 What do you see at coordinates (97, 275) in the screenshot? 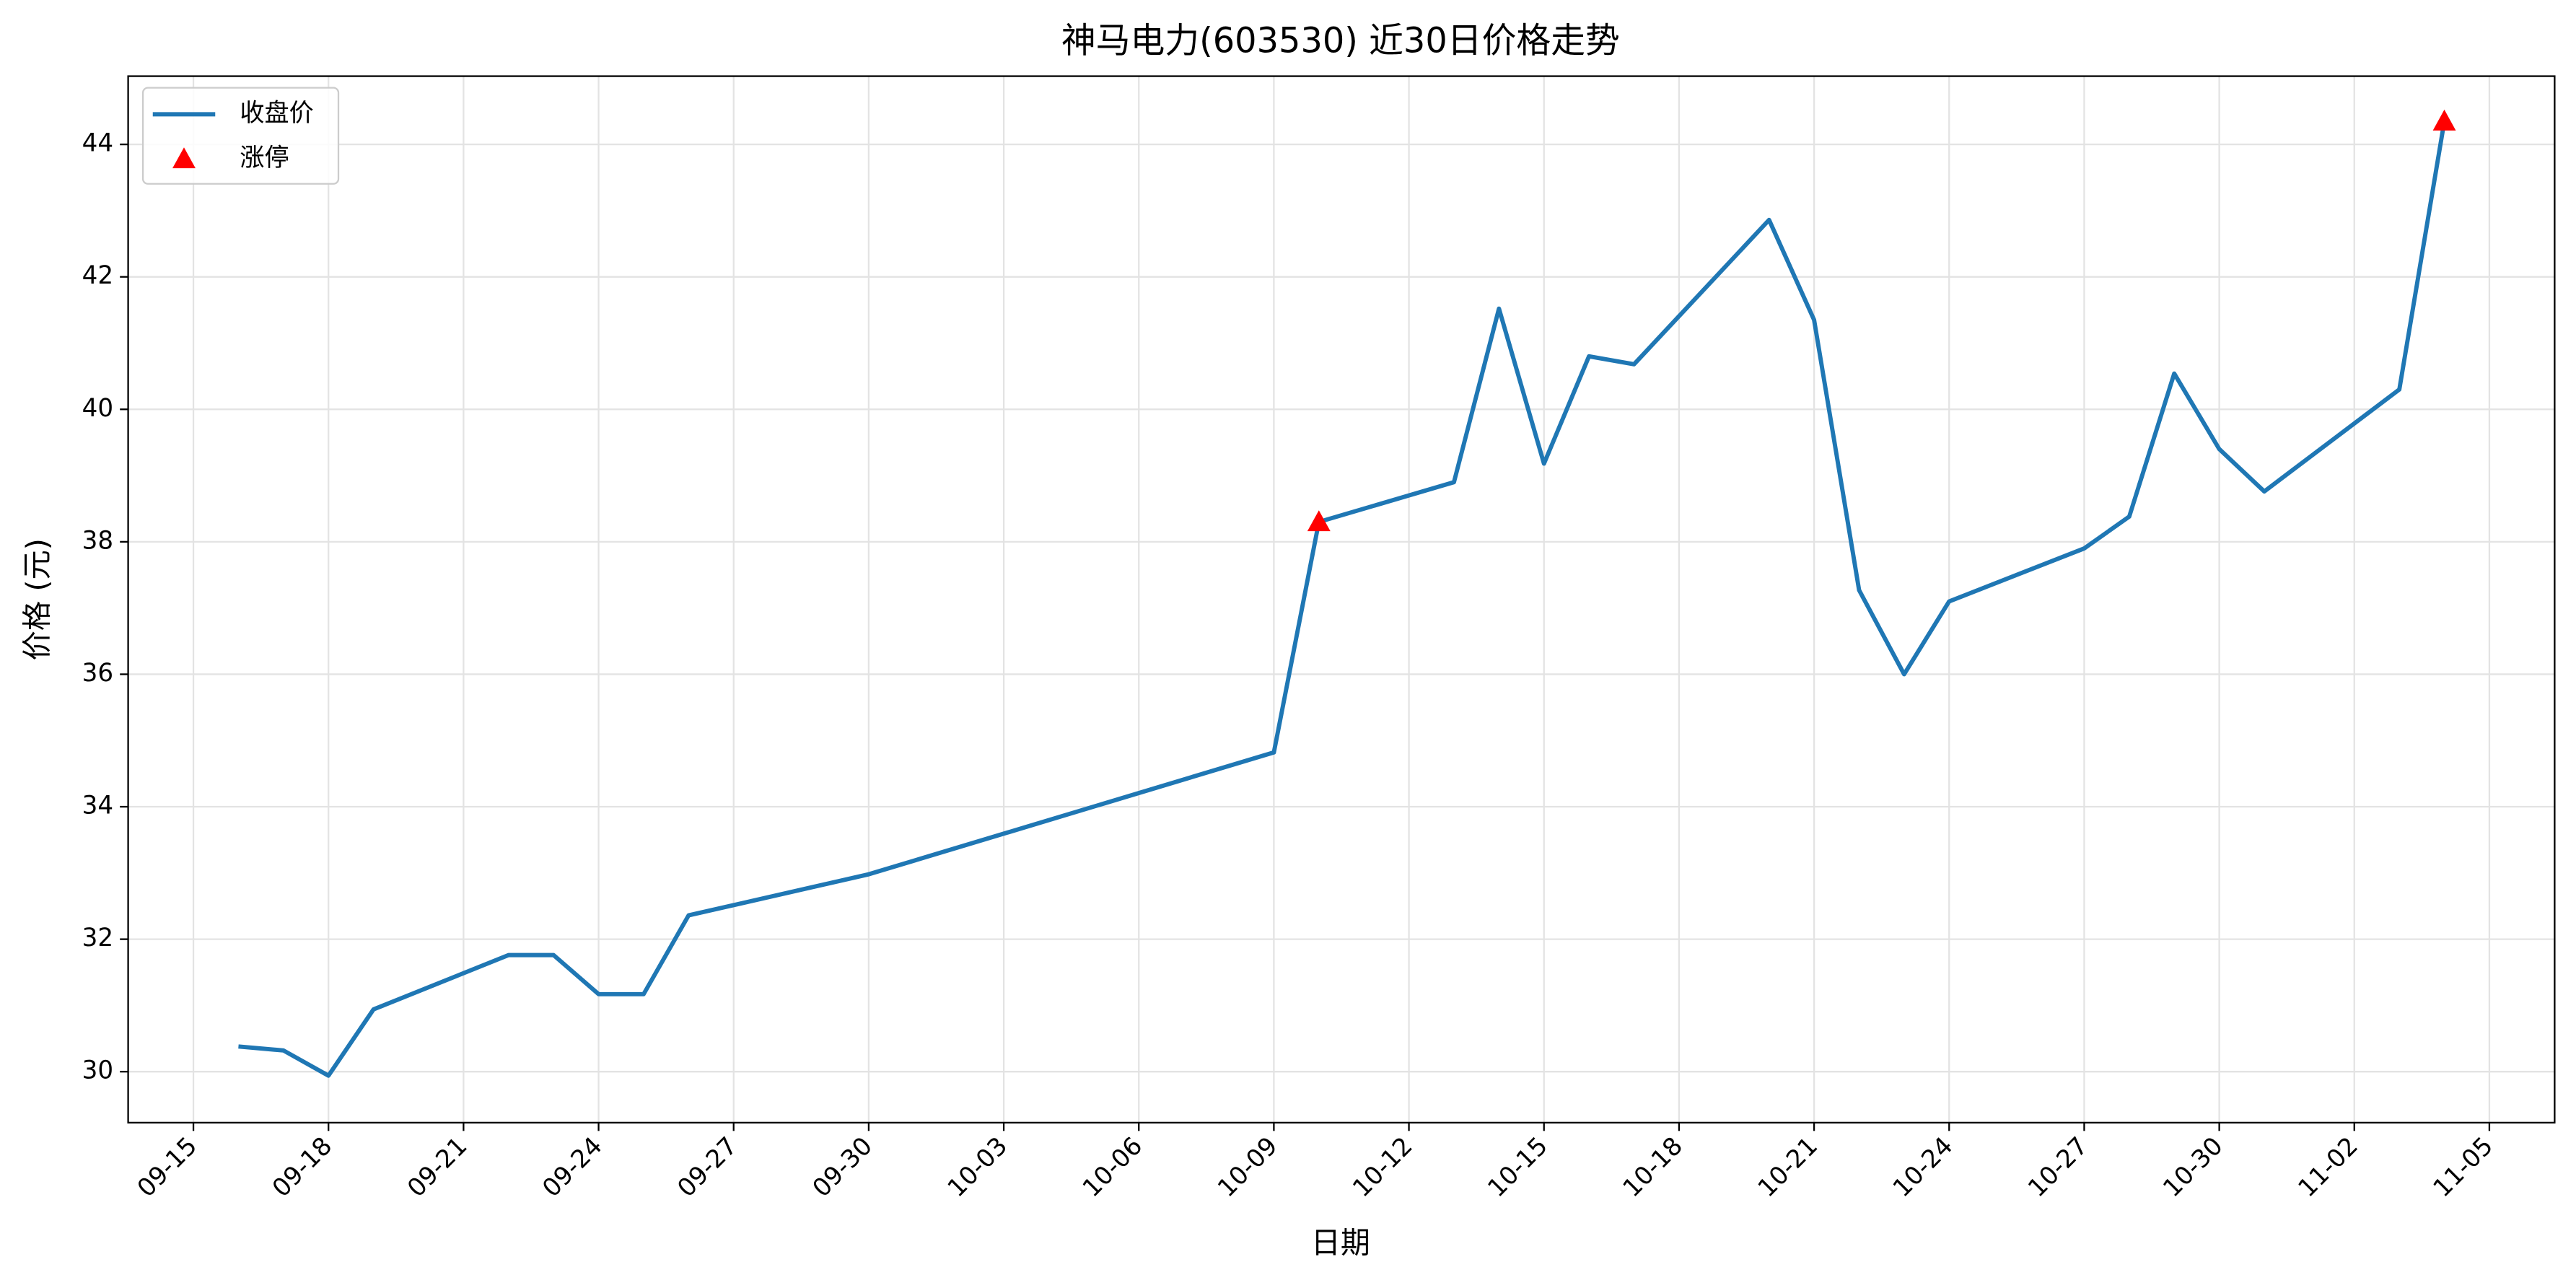
I see `y-tick-label: 42` at bounding box center [97, 275].